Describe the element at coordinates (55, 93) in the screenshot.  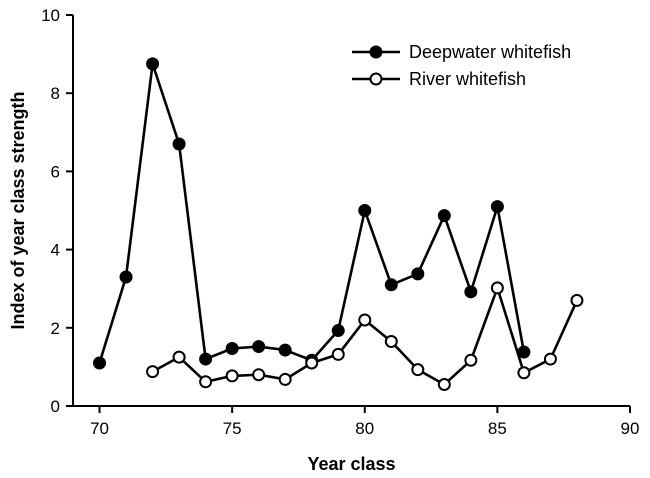
I see `y-tick-label: 8` at that location.